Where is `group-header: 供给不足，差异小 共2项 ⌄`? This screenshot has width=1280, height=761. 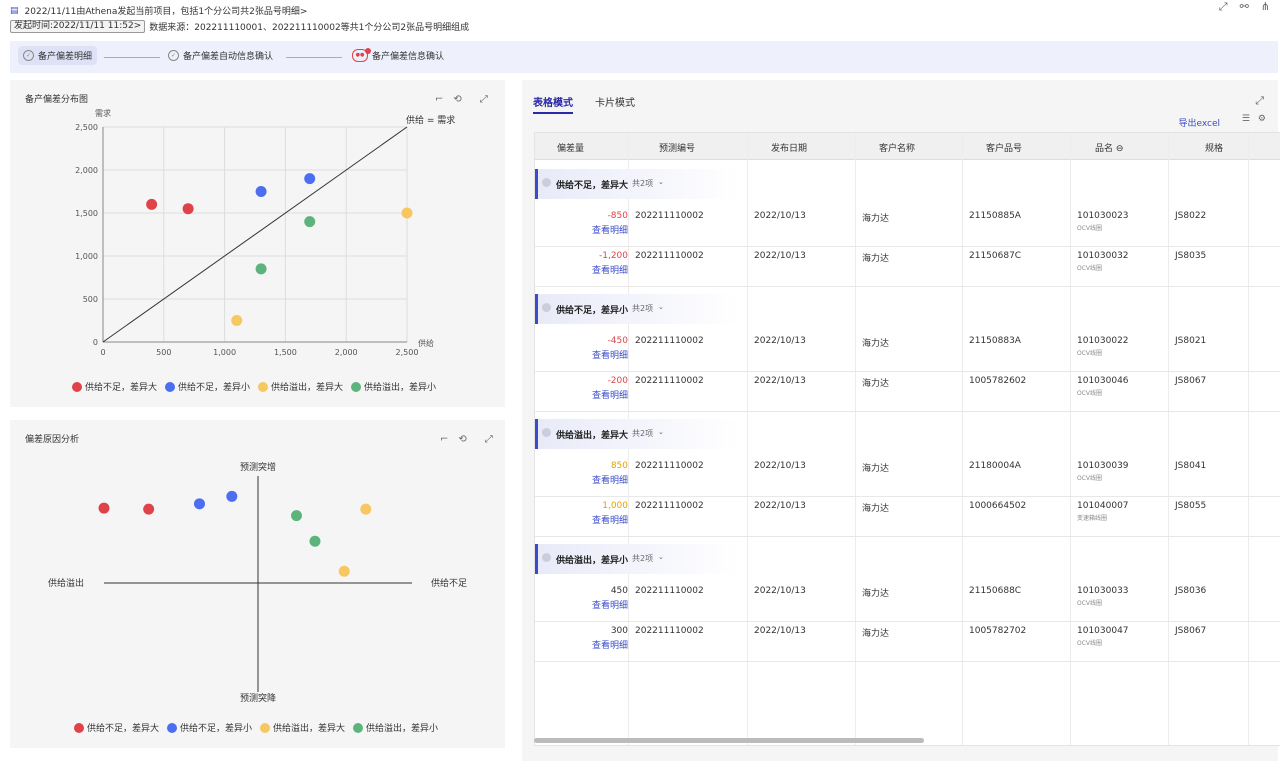 group-header: 供给不足，差异小 共2项 ⌄ is located at coordinates (636, 309).